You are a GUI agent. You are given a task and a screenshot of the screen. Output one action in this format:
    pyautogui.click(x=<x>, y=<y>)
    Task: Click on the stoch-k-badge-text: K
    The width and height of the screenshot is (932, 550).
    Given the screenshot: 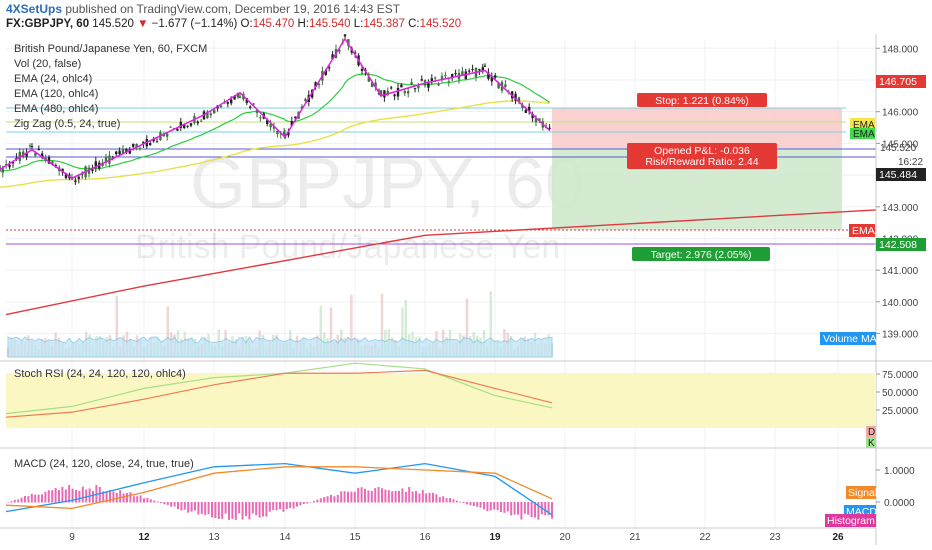 What is the action you would take?
    pyautogui.click(x=871, y=443)
    